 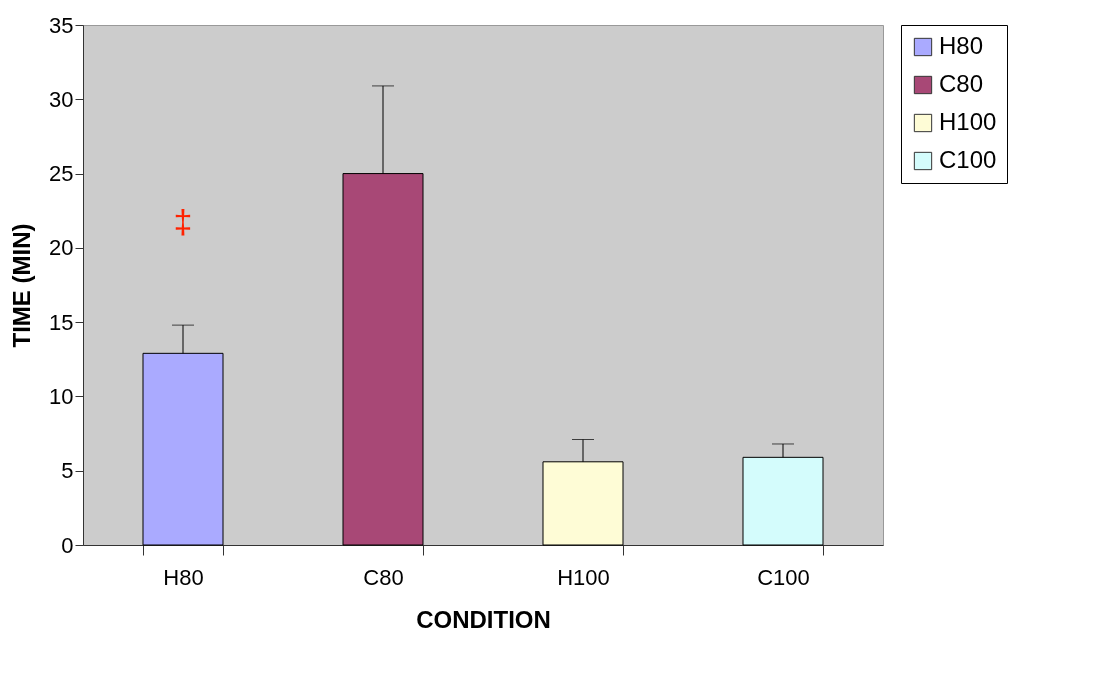 What do you see at coordinates (583, 577) in the screenshot?
I see `x-tick-label: H100` at bounding box center [583, 577].